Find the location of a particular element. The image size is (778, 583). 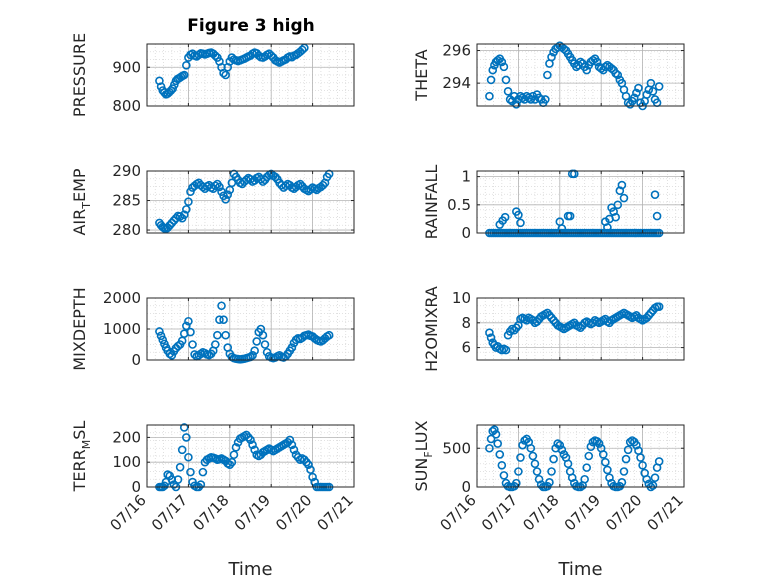

y-tick-label: 290 is located at coordinates (126, 171).